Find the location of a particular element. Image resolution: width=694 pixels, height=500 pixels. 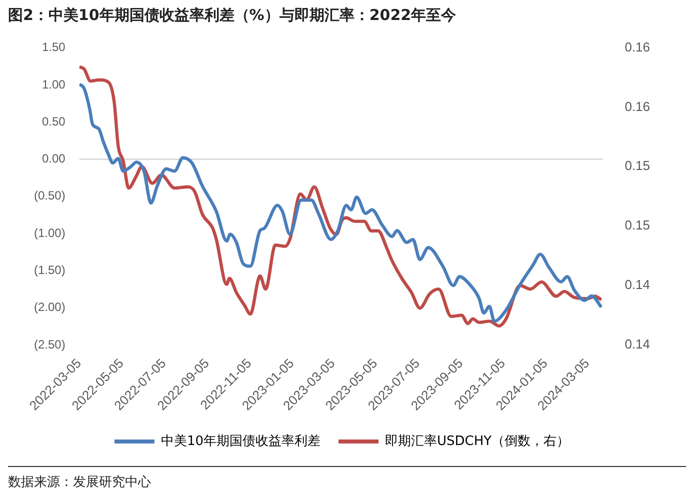

y-tick-label: (1.00) is located at coordinates (50, 233).